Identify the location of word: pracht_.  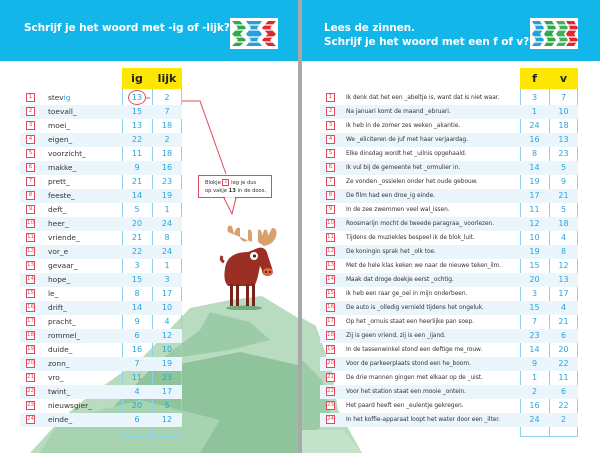
(62, 321).